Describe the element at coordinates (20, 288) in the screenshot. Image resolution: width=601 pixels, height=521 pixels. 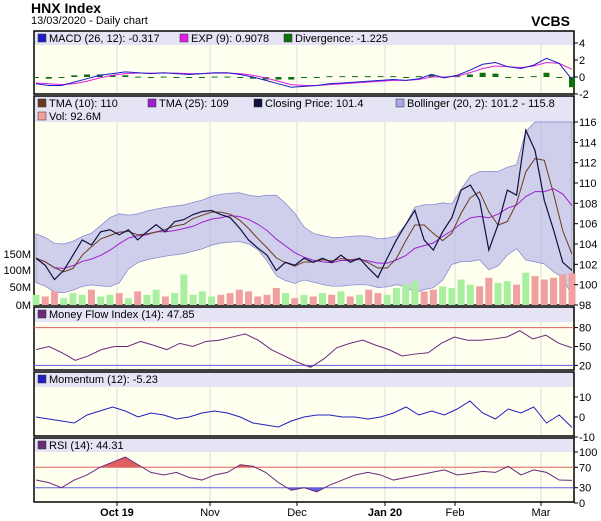
I see `volume-tick-label: 50M` at that location.